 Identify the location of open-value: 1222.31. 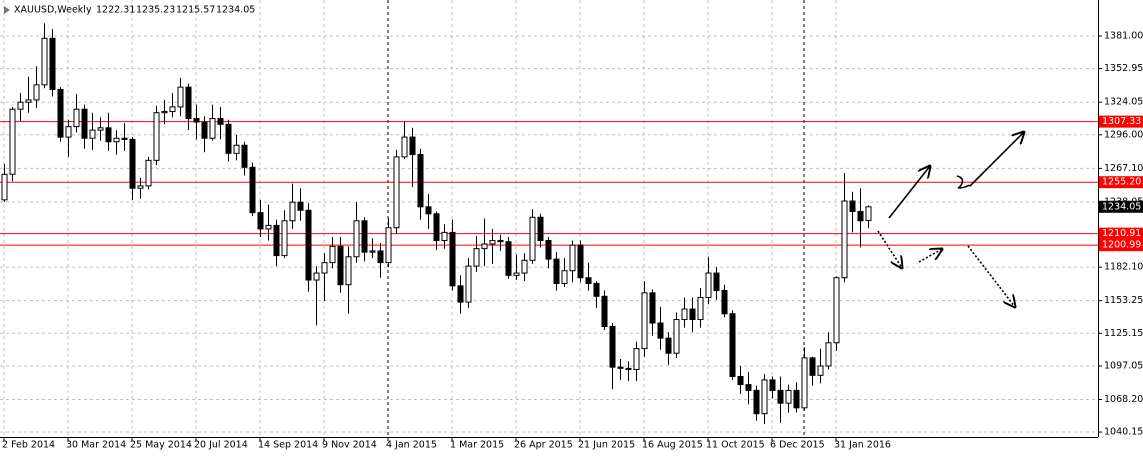
(115, 10).